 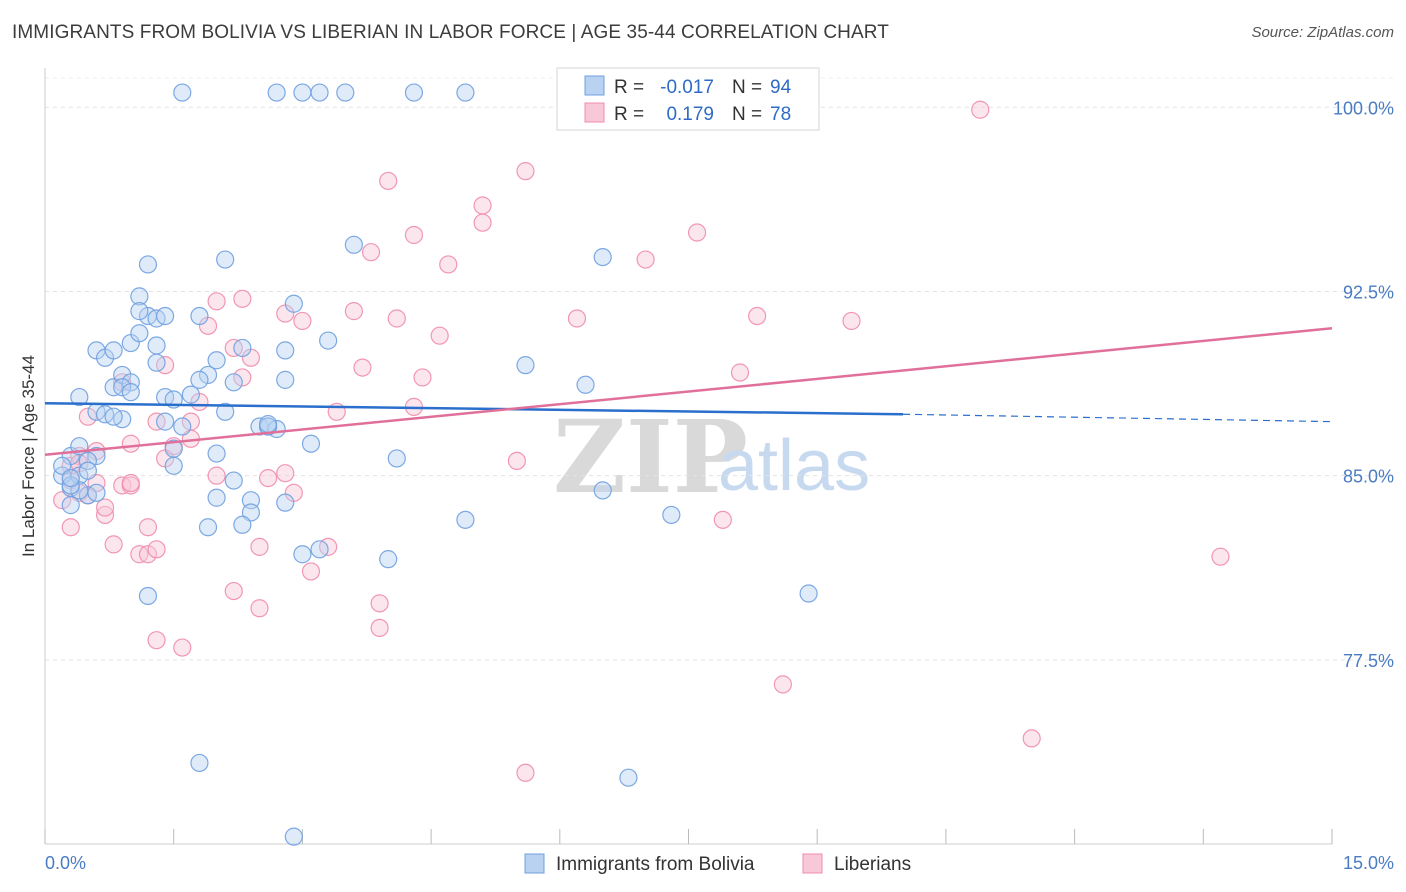 I want to click on y-tick-labels: 77.5% 85.0% 92.5% 100.0%, so click(x=1363, y=384).